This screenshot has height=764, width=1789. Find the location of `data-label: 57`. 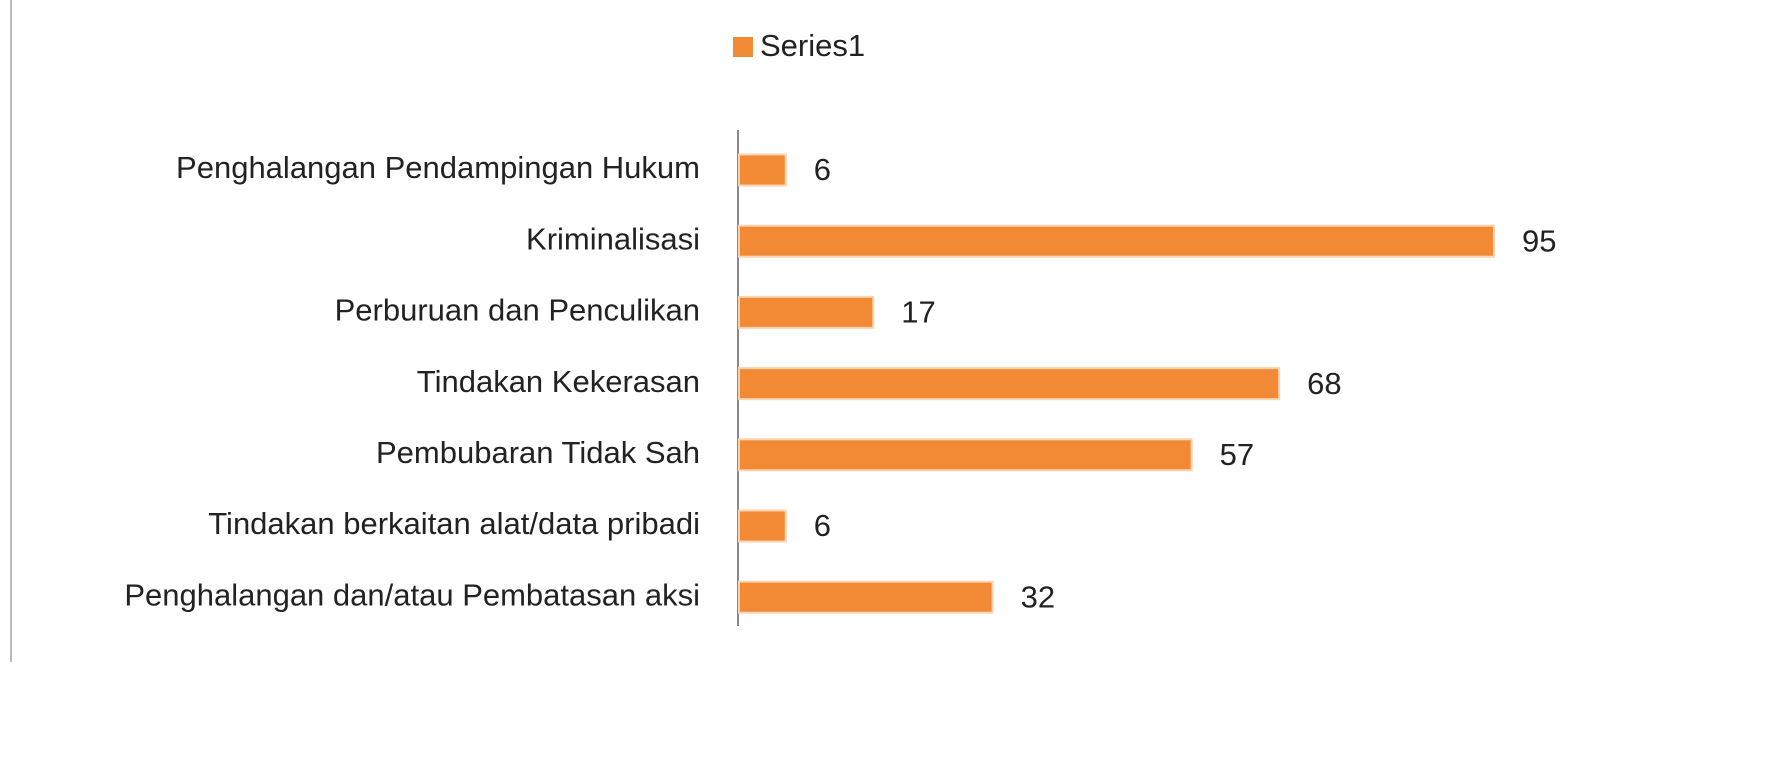

data-label: 57 is located at coordinates (1237, 454).